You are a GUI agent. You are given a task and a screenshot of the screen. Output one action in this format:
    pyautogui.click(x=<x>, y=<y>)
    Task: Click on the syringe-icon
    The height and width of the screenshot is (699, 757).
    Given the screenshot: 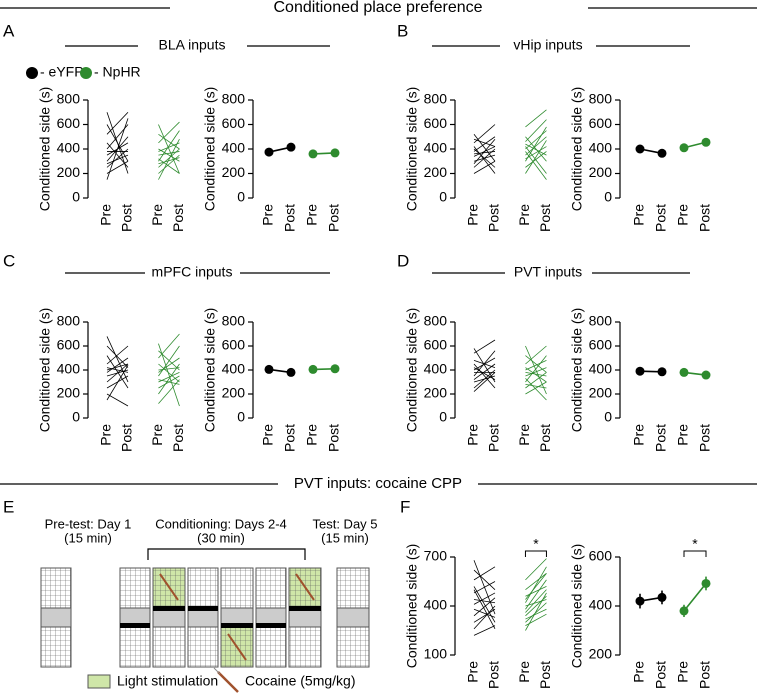 What is the action you would take?
    pyautogui.click(x=228, y=682)
    